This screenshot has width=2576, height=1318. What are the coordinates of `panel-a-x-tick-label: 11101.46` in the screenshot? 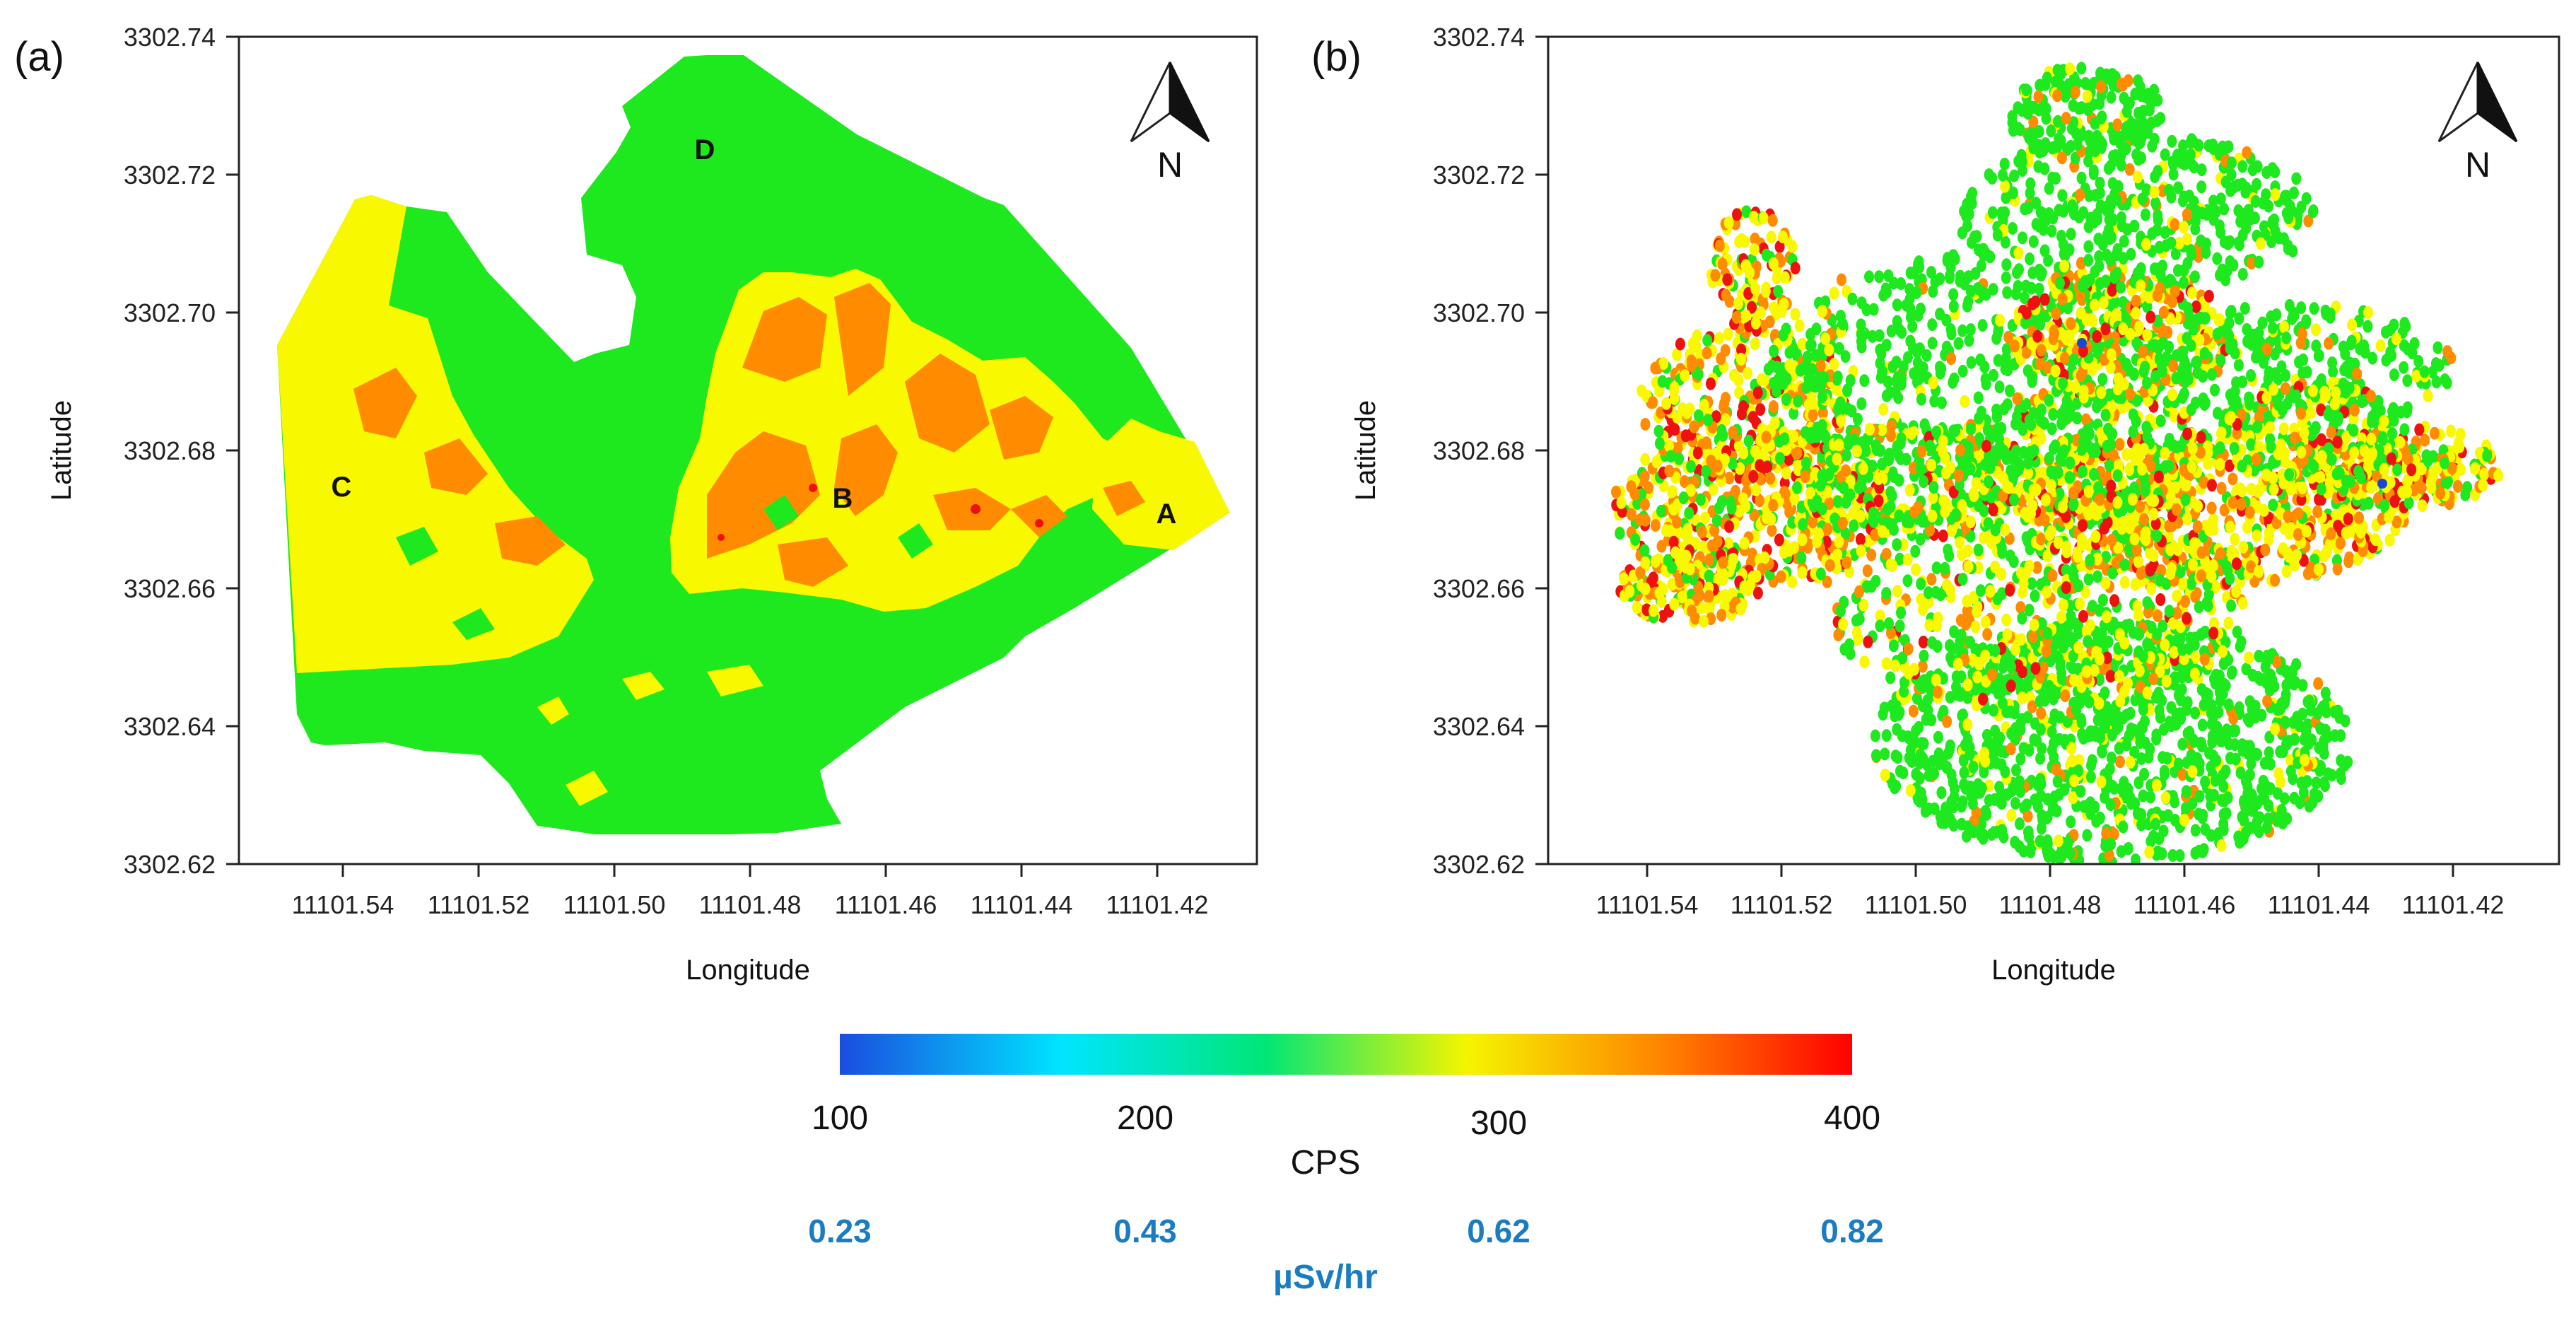 It's located at (886, 905).